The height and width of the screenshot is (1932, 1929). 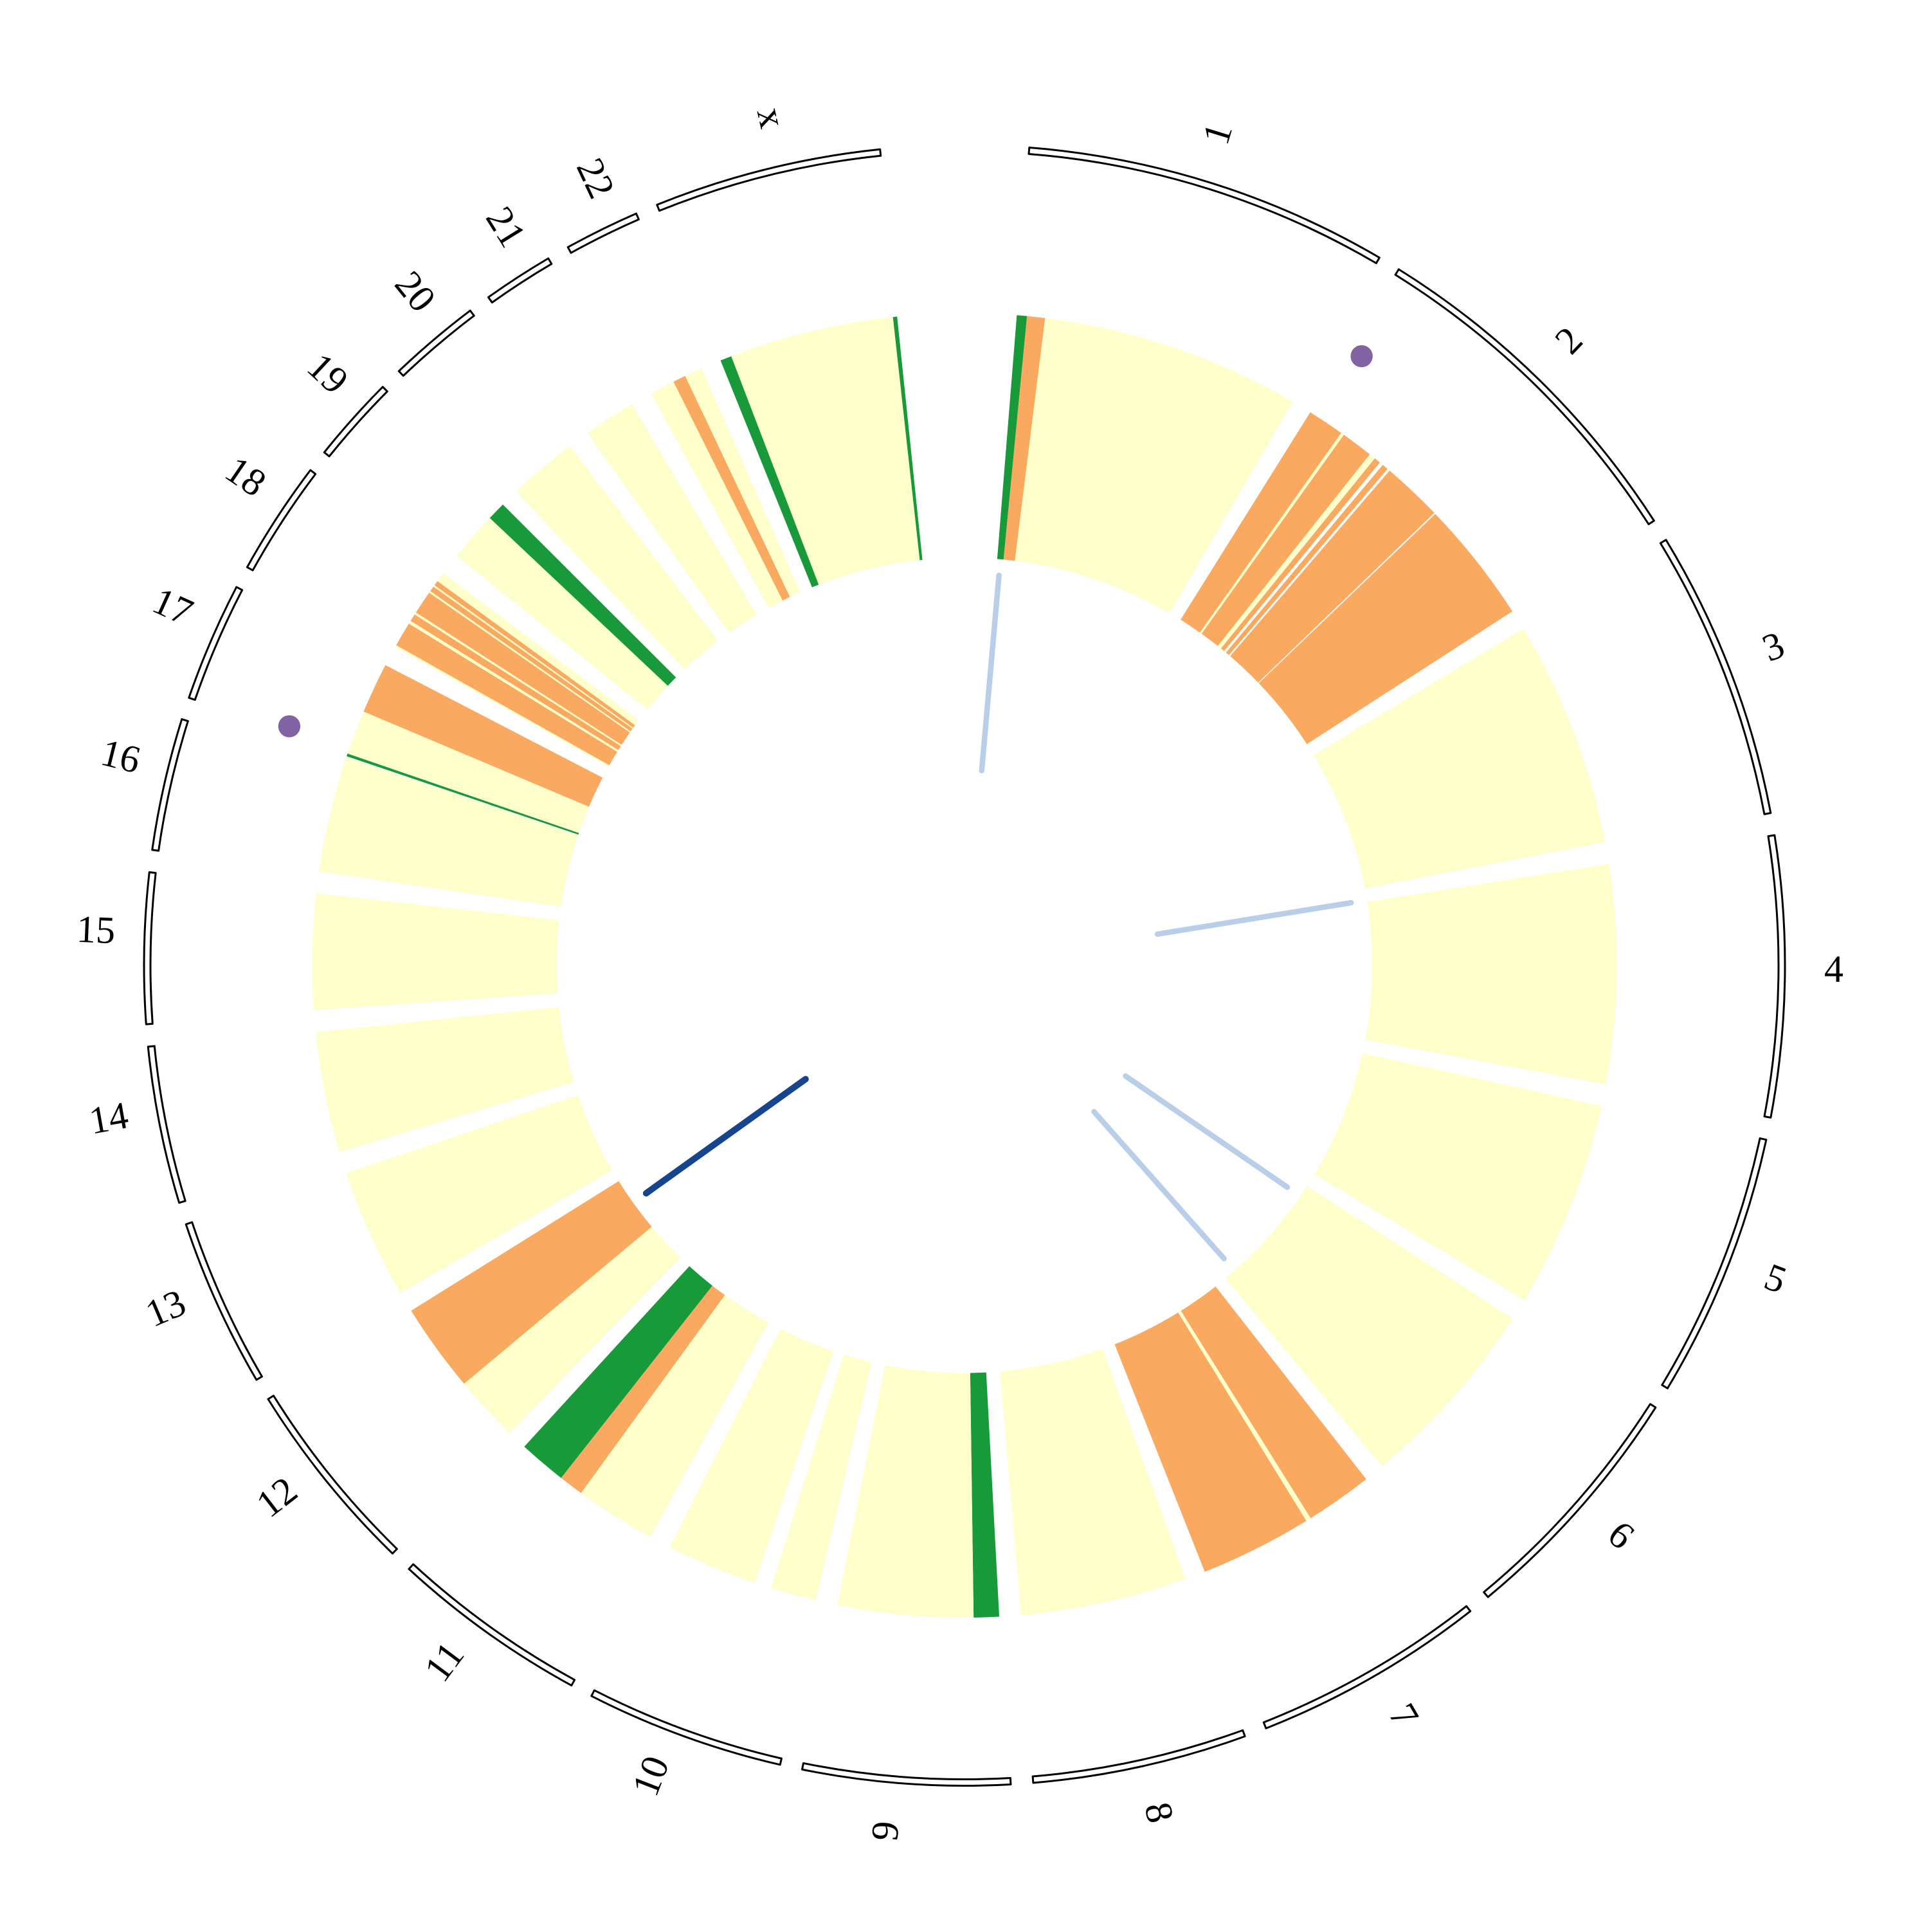 What do you see at coordinates (1833, 969) in the screenshot?
I see `svg-text: 4` at bounding box center [1833, 969].